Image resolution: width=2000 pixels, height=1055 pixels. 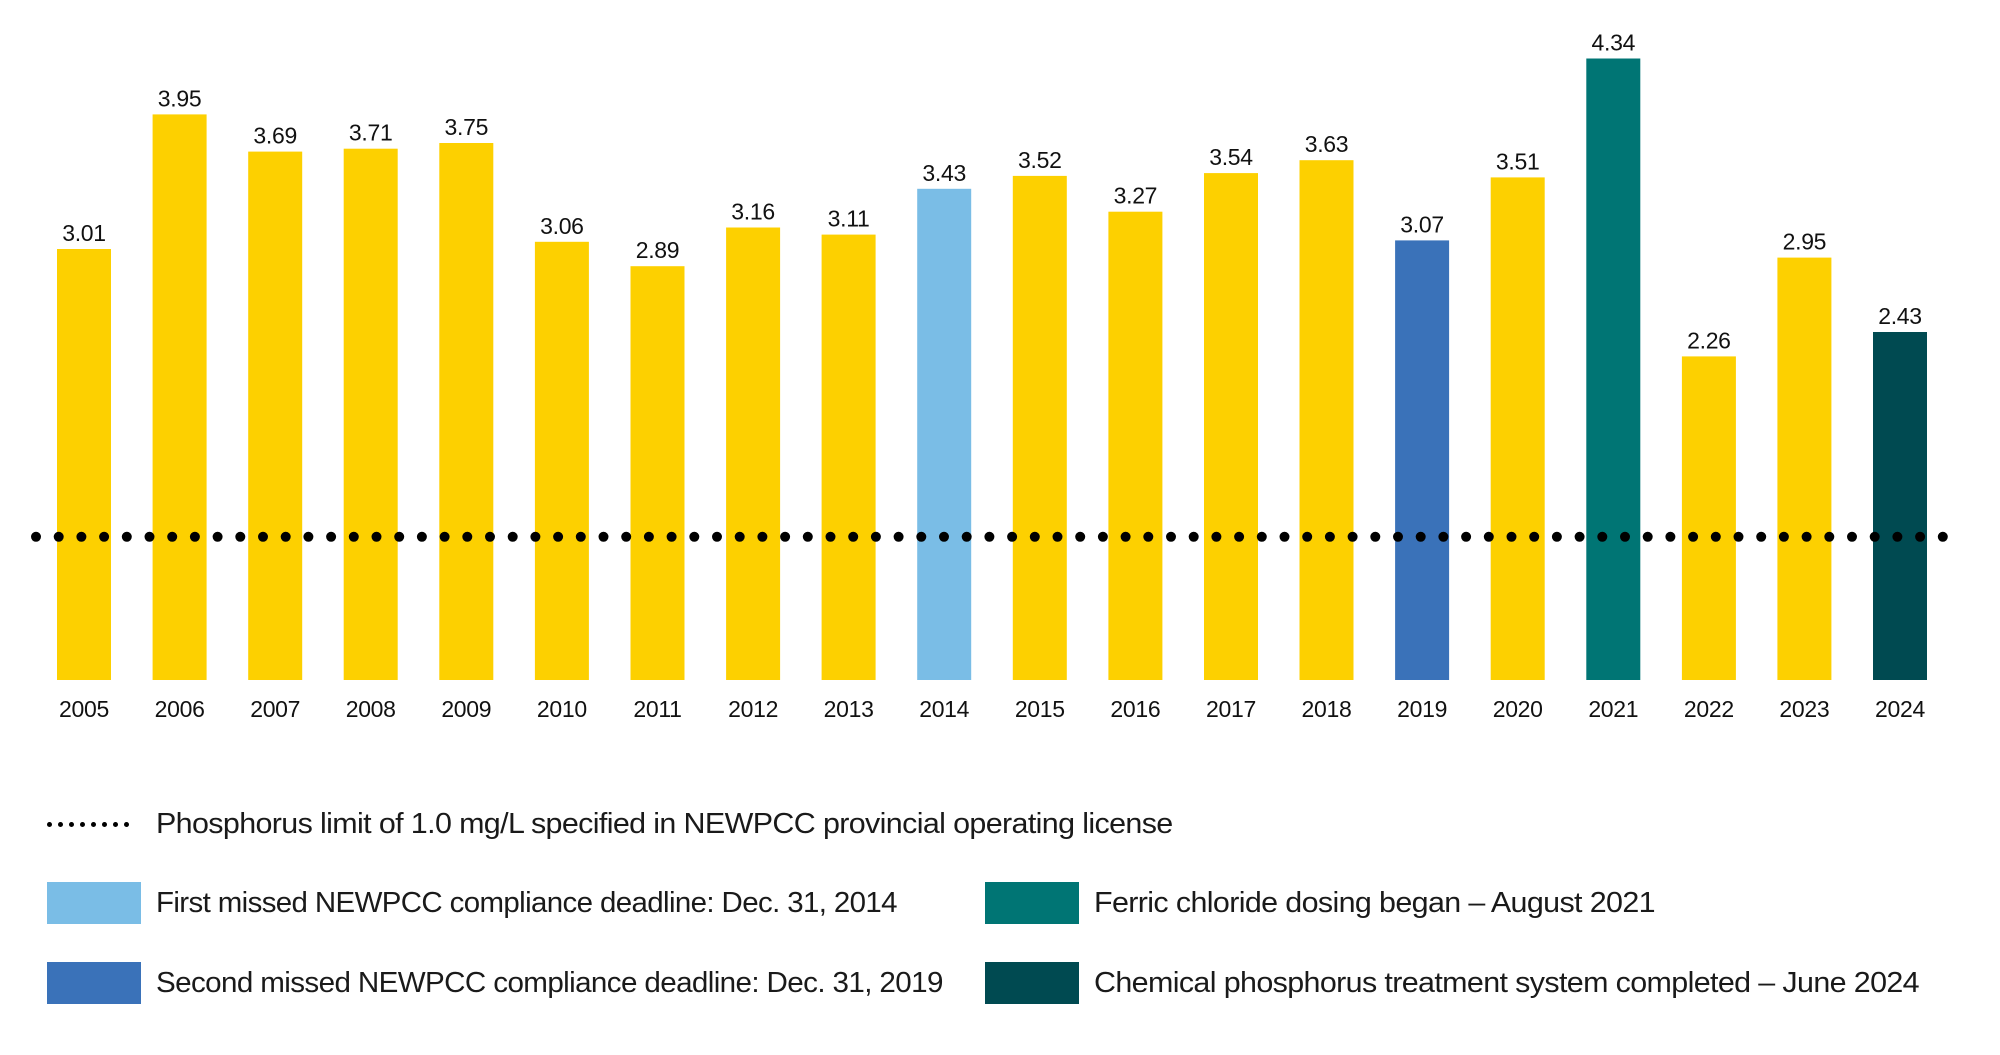 What do you see at coordinates (1900, 316) in the screenshot?
I see `value-label-2024: 2.43` at bounding box center [1900, 316].